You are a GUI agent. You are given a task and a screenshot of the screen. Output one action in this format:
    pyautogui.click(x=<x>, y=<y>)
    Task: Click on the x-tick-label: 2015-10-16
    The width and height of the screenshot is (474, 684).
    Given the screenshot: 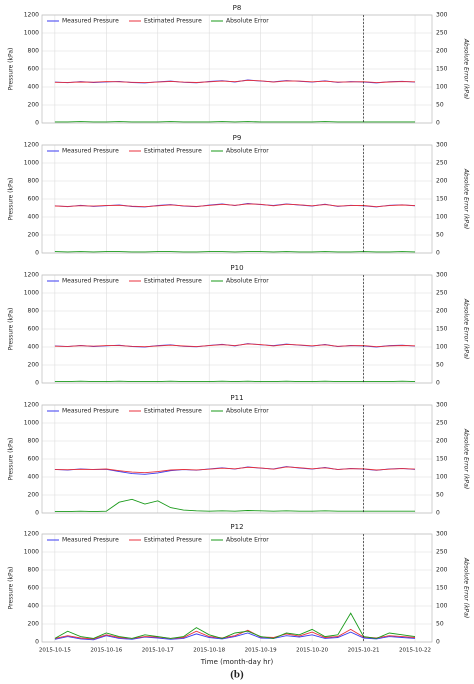 What is the action you would take?
    pyautogui.click(x=106, y=651)
    